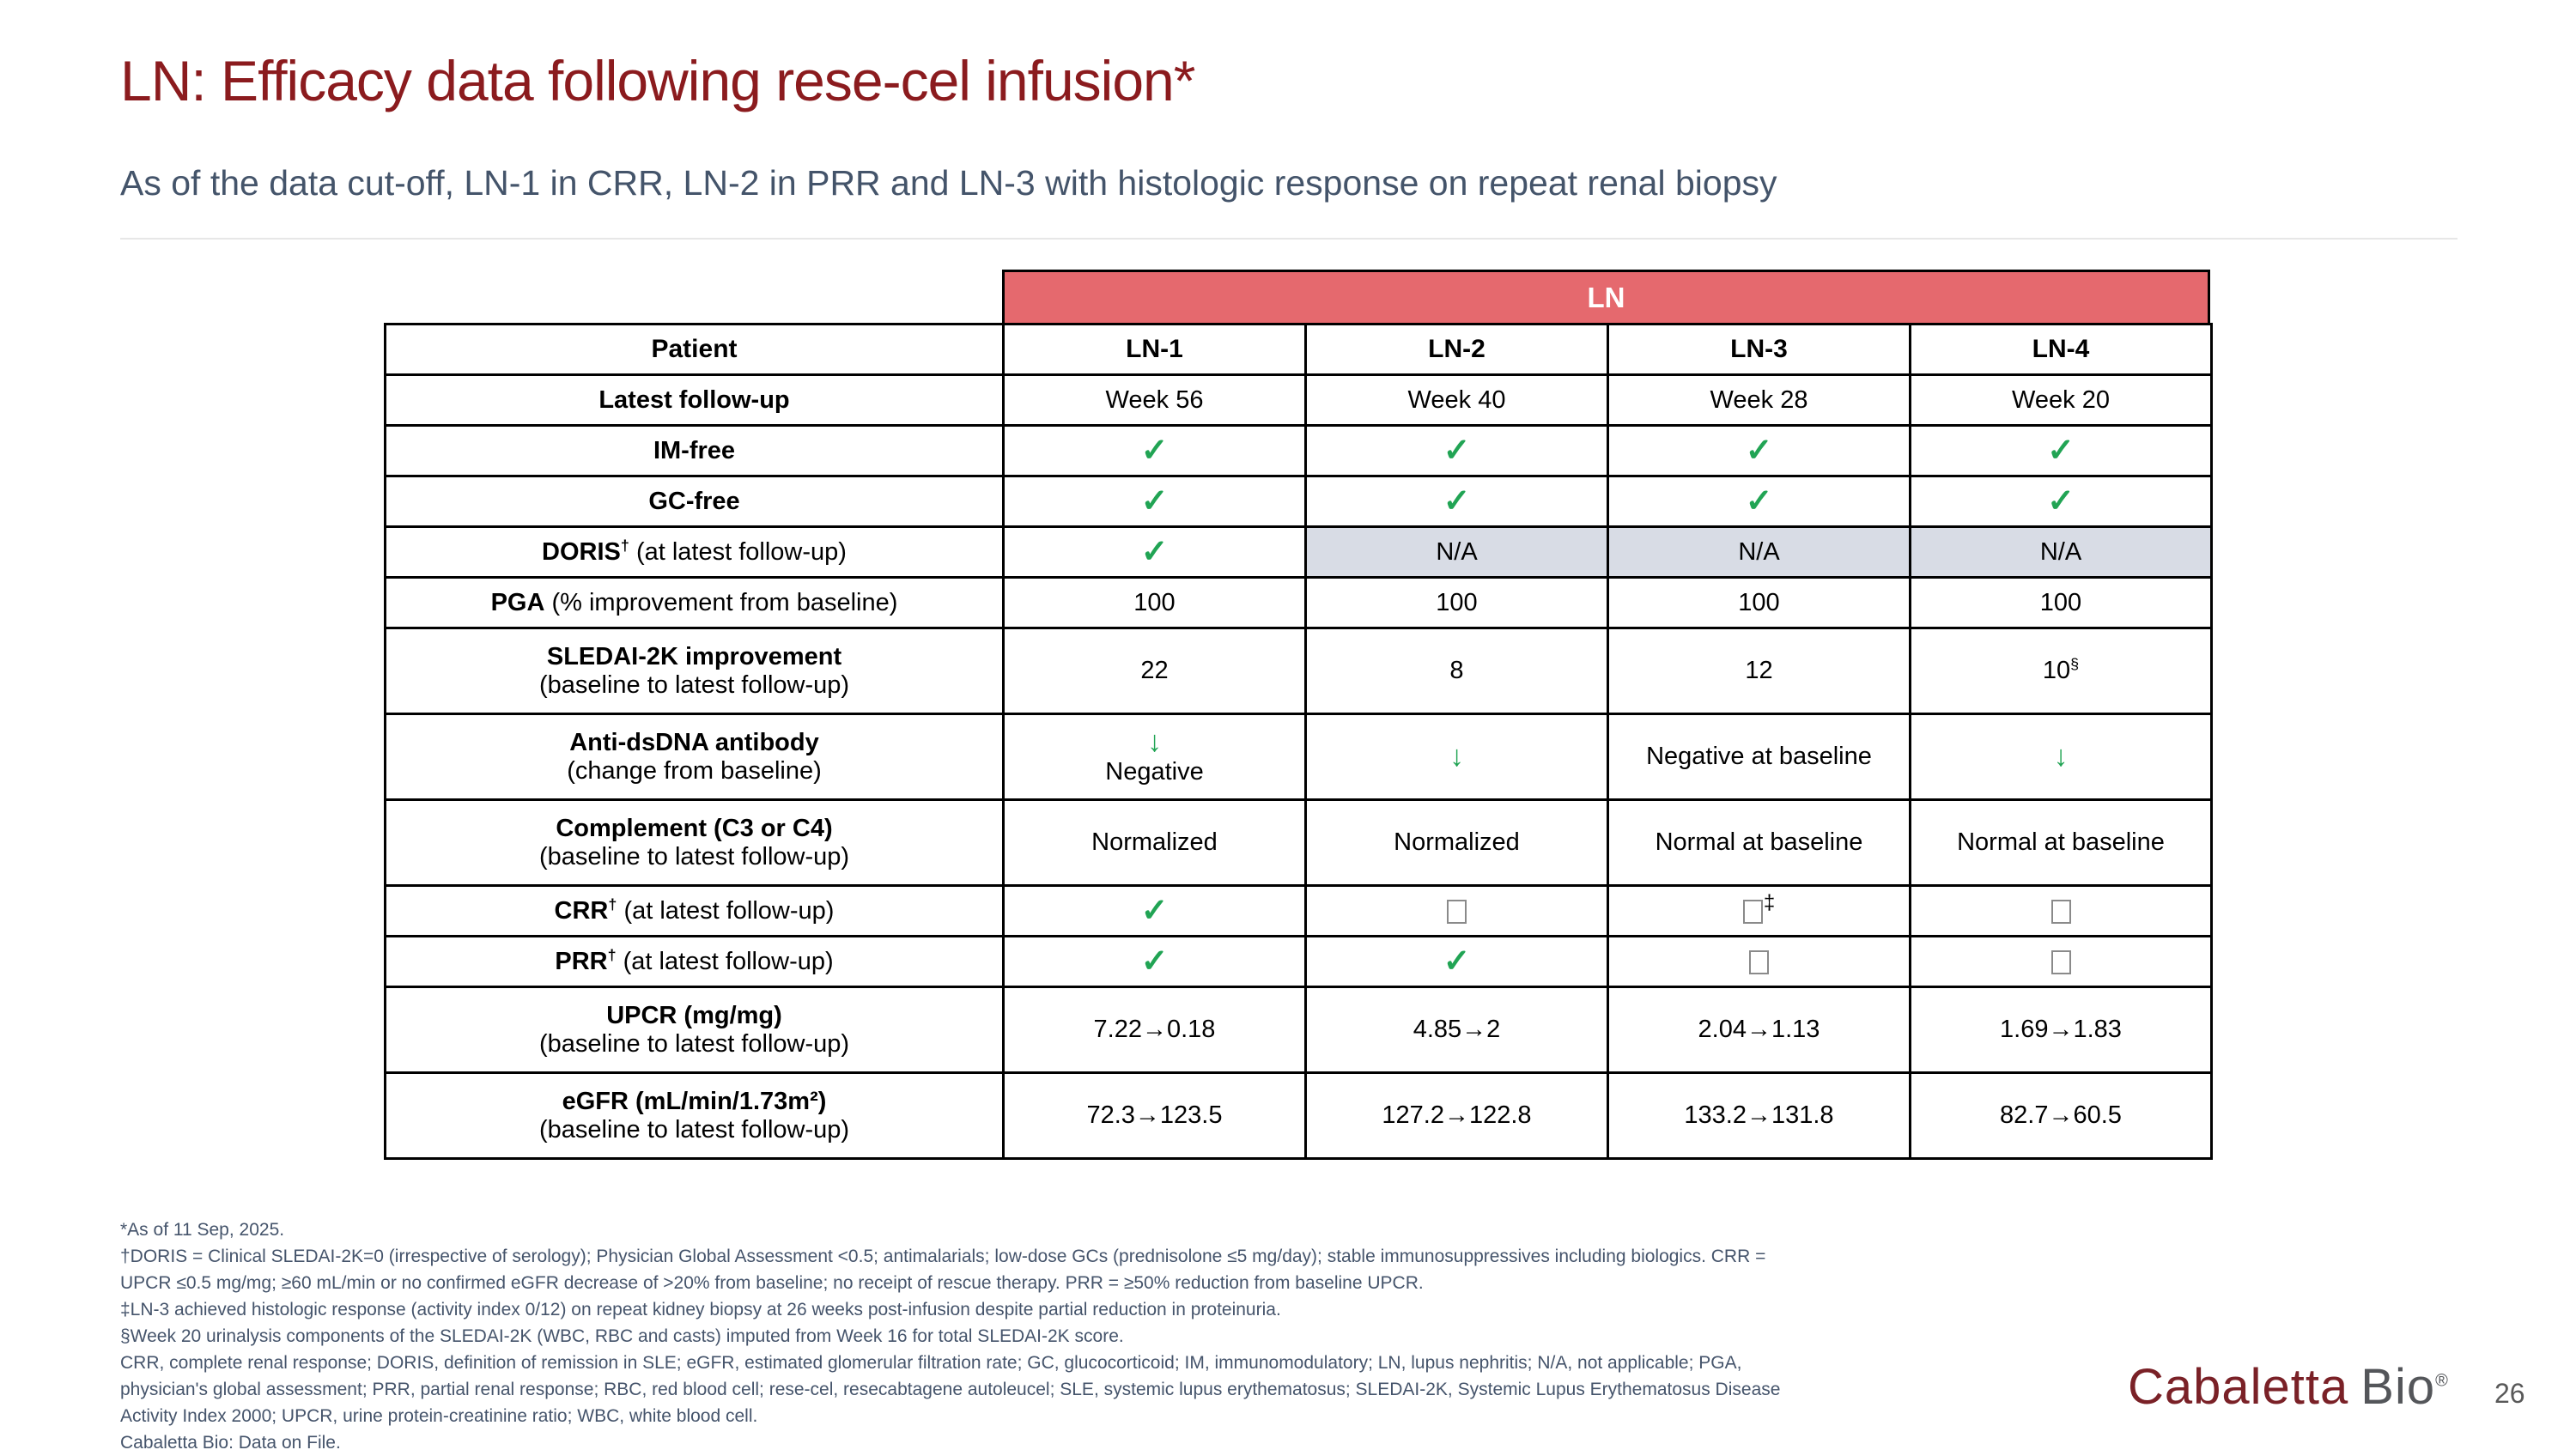 Image resolution: width=2576 pixels, height=1456 pixels. What do you see at coordinates (1759, 757) in the screenshot?
I see `table-cell: Negative at baseline` at bounding box center [1759, 757].